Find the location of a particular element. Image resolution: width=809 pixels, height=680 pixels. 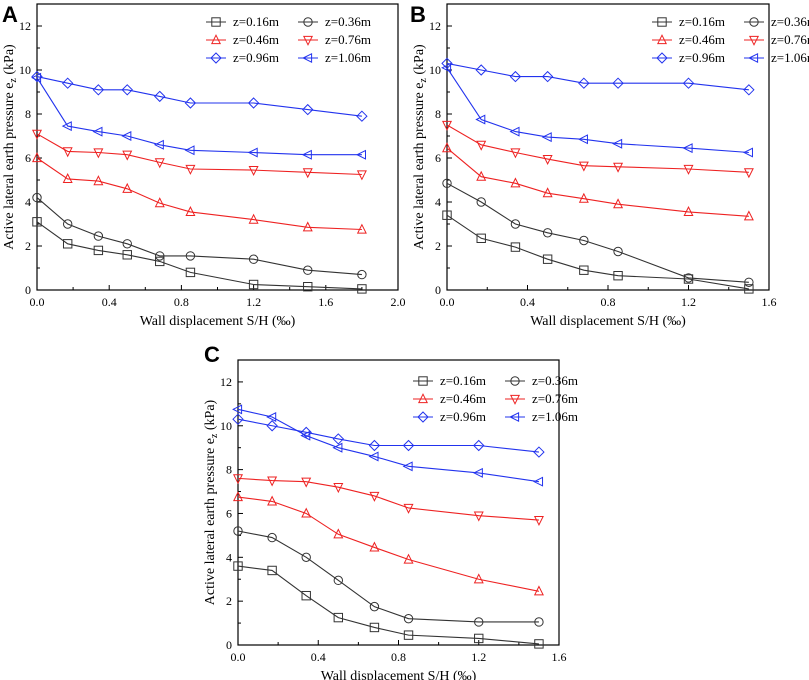

y-tick-label: 12 is located at coordinates (435, 26).